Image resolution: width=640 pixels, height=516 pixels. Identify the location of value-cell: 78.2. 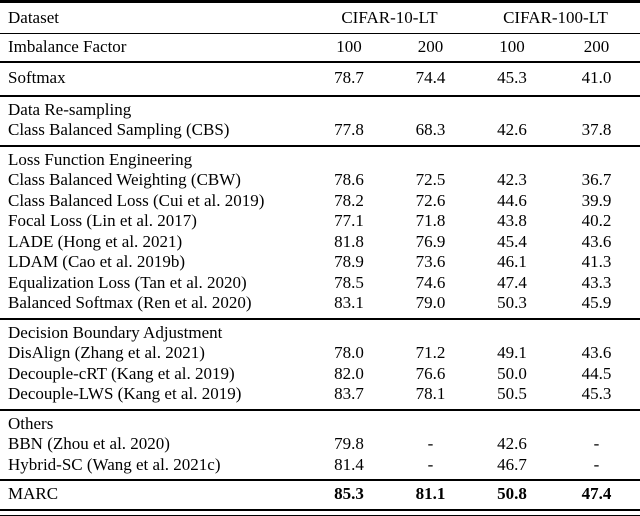
(349, 200).